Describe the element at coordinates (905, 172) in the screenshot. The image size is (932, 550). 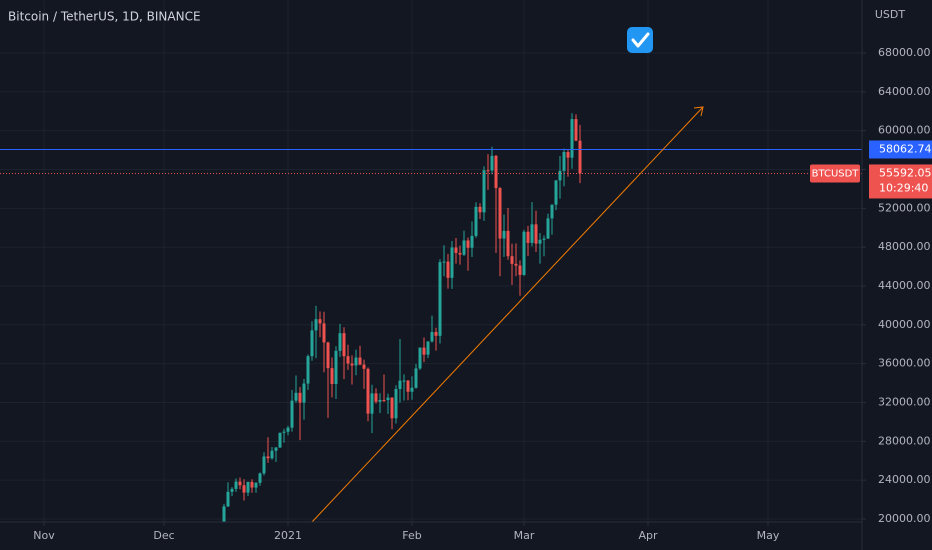
I see `last-price-label: 55592.05` at that location.